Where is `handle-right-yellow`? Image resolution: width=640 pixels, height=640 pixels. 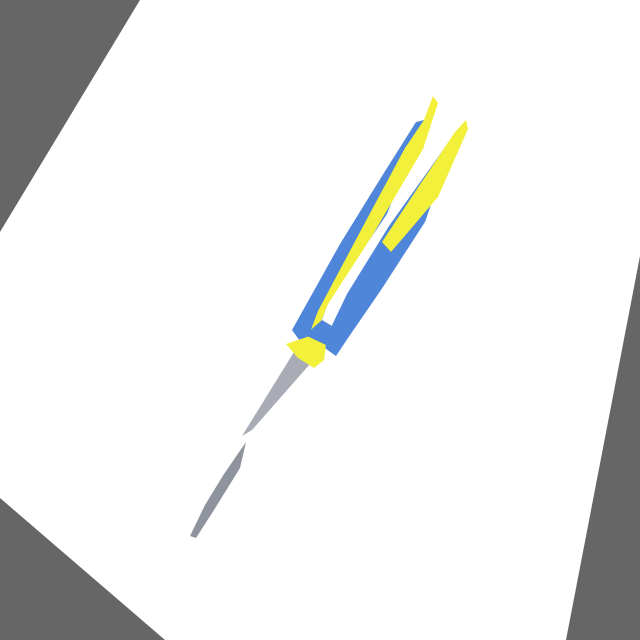 handle-right-yellow is located at coordinates (425, 186).